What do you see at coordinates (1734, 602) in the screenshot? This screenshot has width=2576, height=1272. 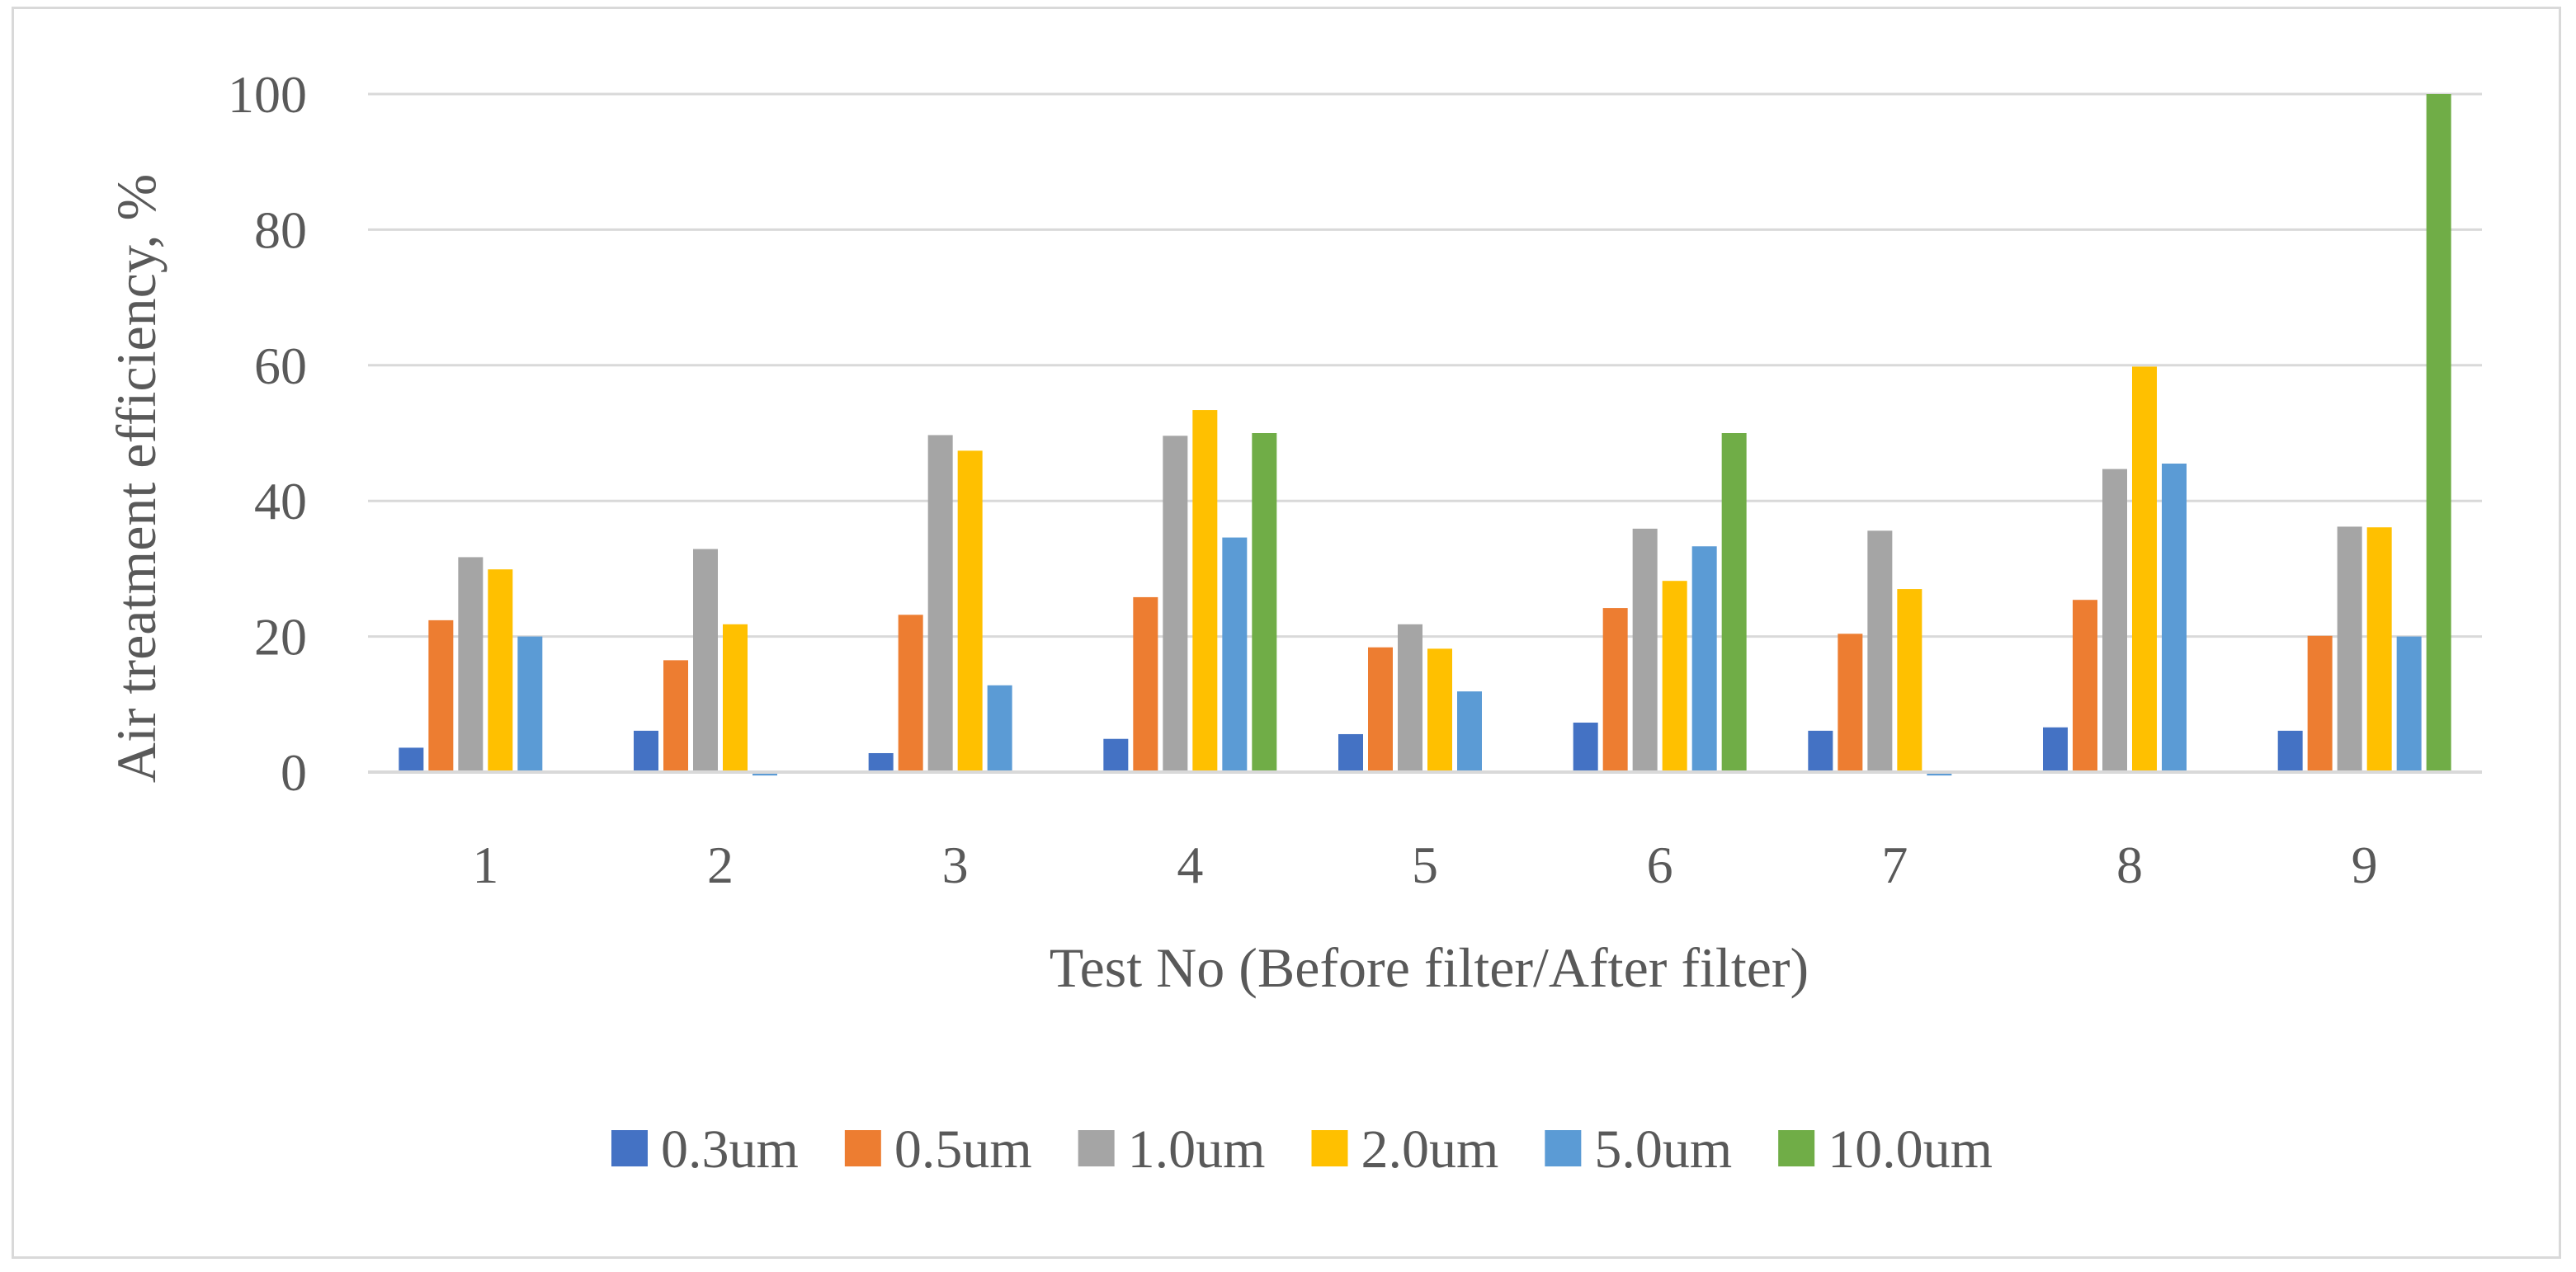 I see `bar-10.0um-test-6` at bounding box center [1734, 602].